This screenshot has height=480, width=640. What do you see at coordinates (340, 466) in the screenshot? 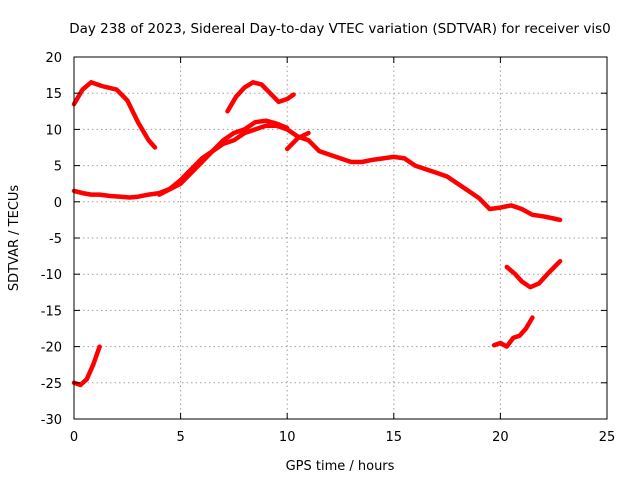
I see `x-axis-label: GPS time / hours` at bounding box center [340, 466].